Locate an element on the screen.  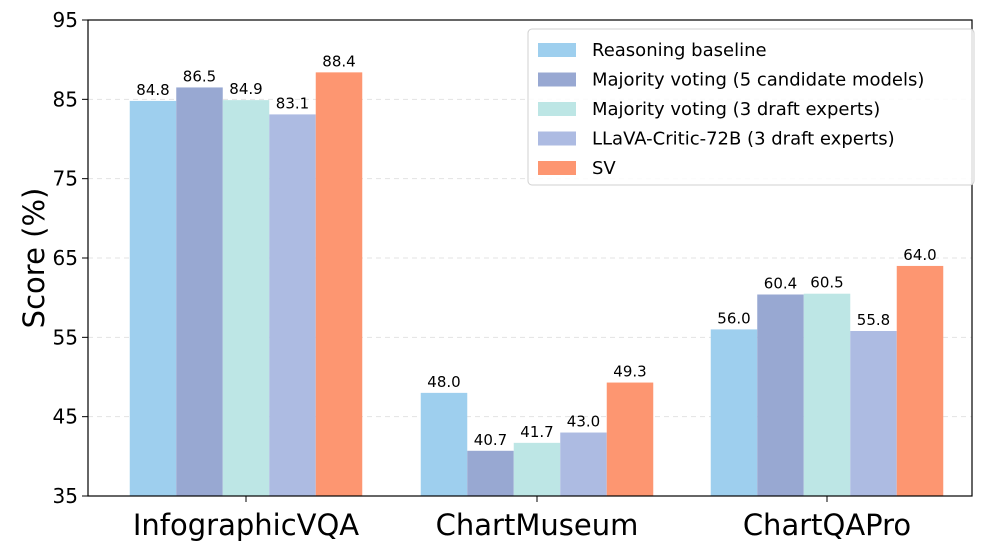
bar-value-label: 49.3 is located at coordinates (629, 372).